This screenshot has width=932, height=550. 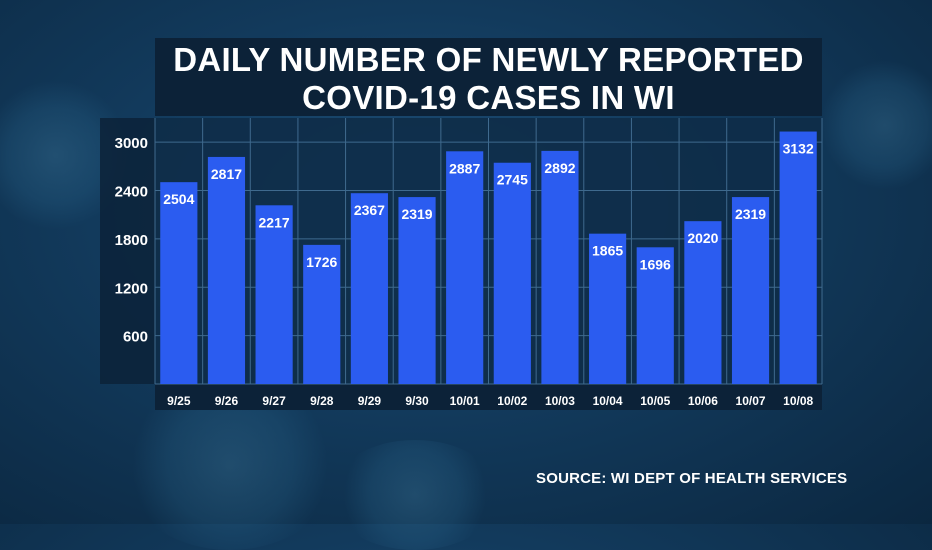 What do you see at coordinates (751, 401) in the screenshot?
I see `x-tick-label: 10/07` at bounding box center [751, 401].